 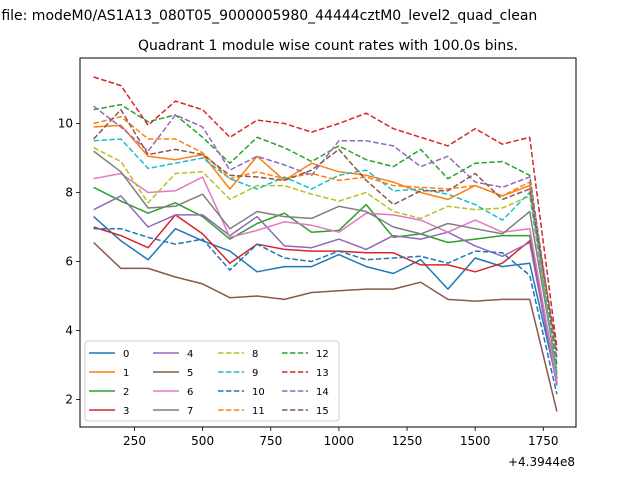 What do you see at coordinates (202, 441) in the screenshot?
I see `x-tick-label: 500` at bounding box center [202, 441].